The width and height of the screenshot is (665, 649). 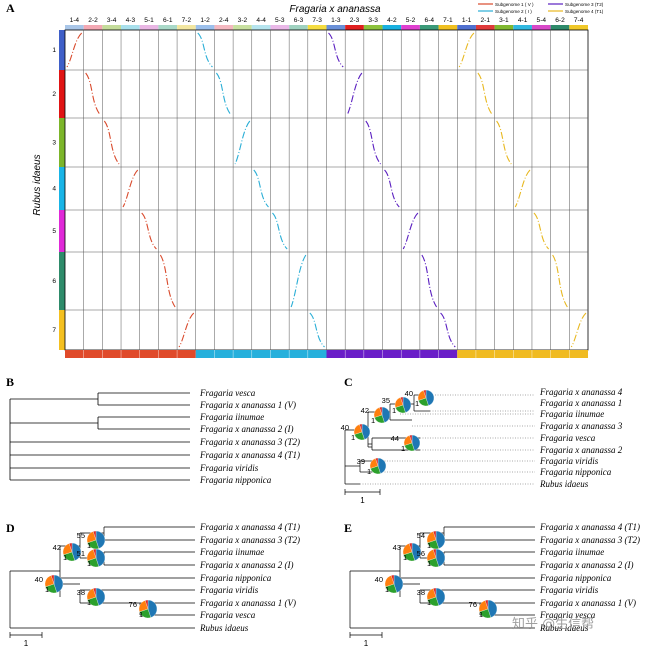 What do you see at coordinates (81, 535) in the screenshot?
I see `node-support-top: 55` at bounding box center [81, 535].